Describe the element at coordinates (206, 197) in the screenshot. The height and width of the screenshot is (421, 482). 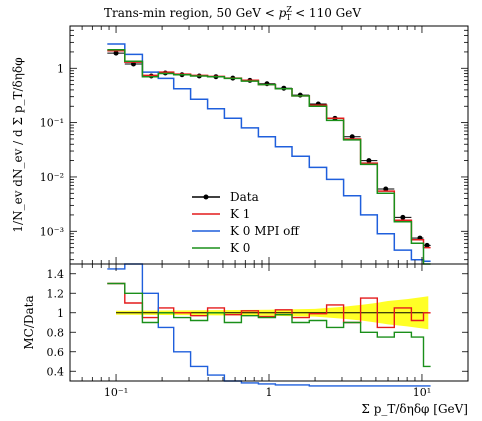
I see `legend-marker` at that location.